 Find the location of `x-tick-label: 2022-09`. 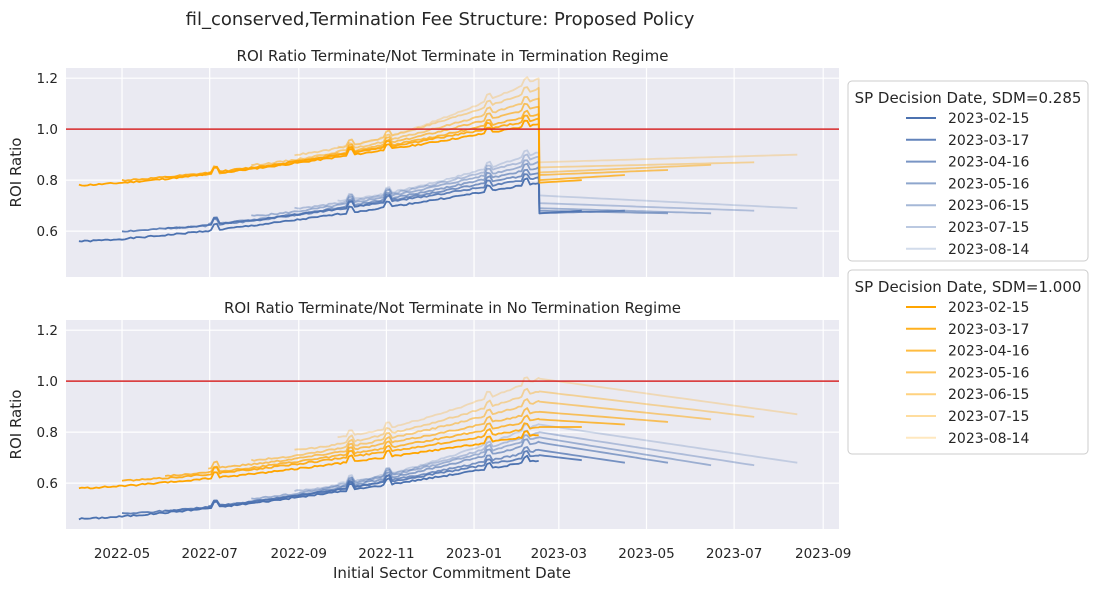

x-tick-label: 2022-09 is located at coordinates (299, 554).